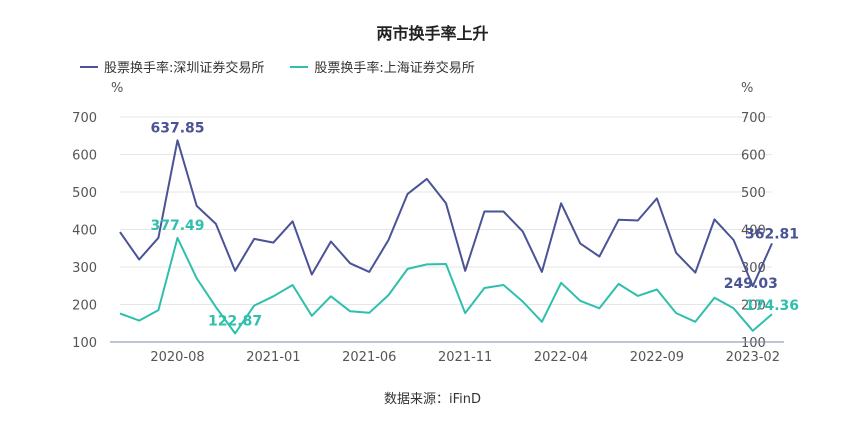 This screenshot has height=423, width=865. I want to click on data-label: 637.85, so click(178, 128).